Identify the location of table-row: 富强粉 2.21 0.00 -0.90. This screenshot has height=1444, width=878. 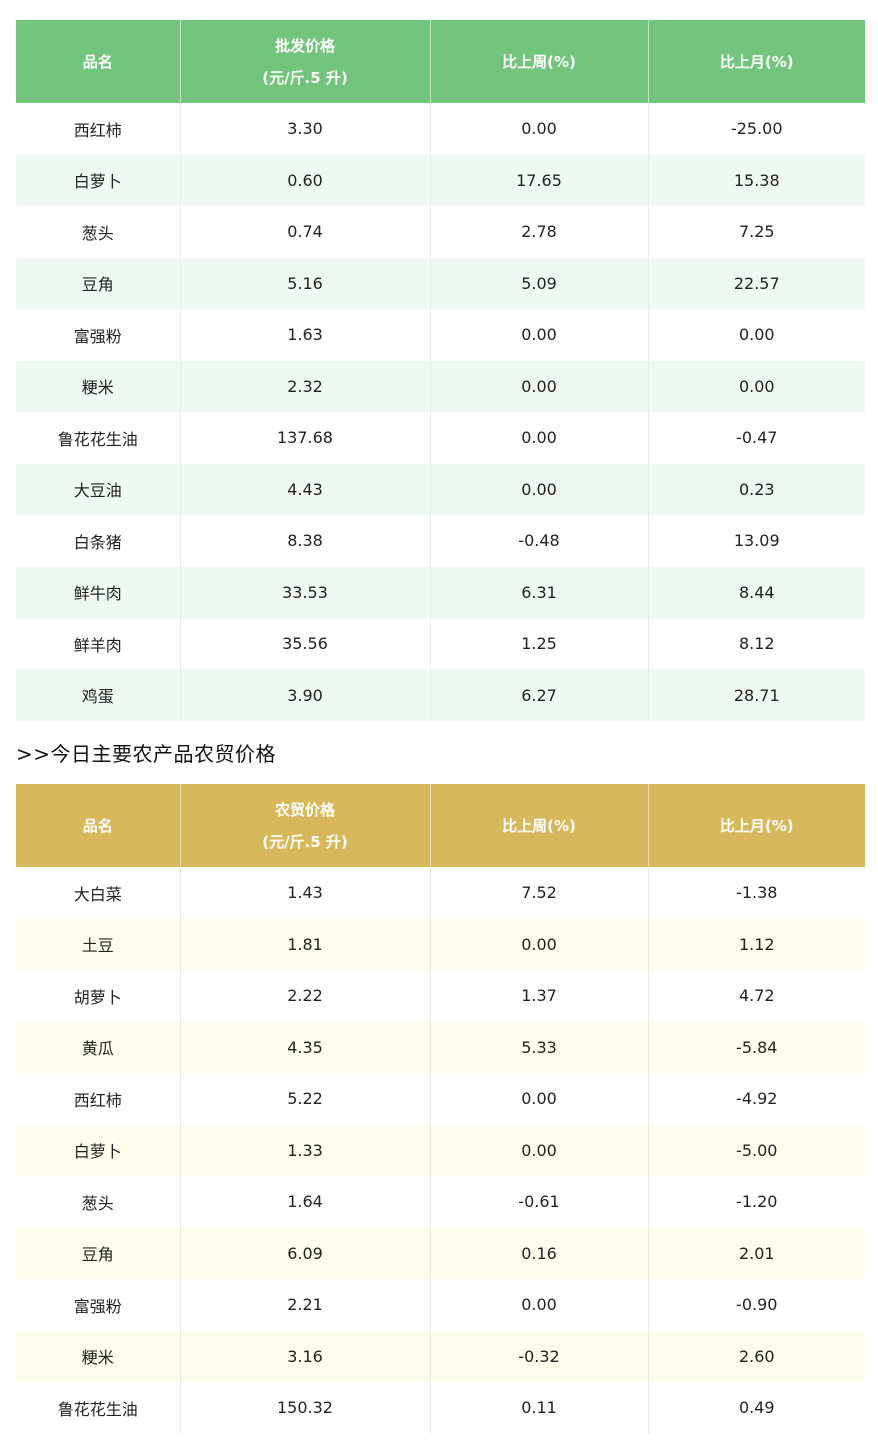
(440, 1305).